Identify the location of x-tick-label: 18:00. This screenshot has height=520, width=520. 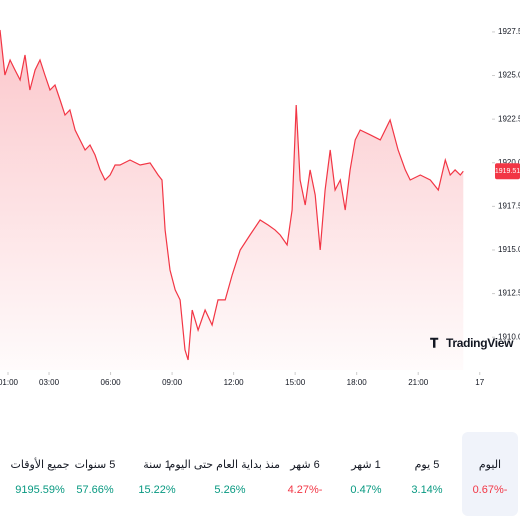
(357, 382).